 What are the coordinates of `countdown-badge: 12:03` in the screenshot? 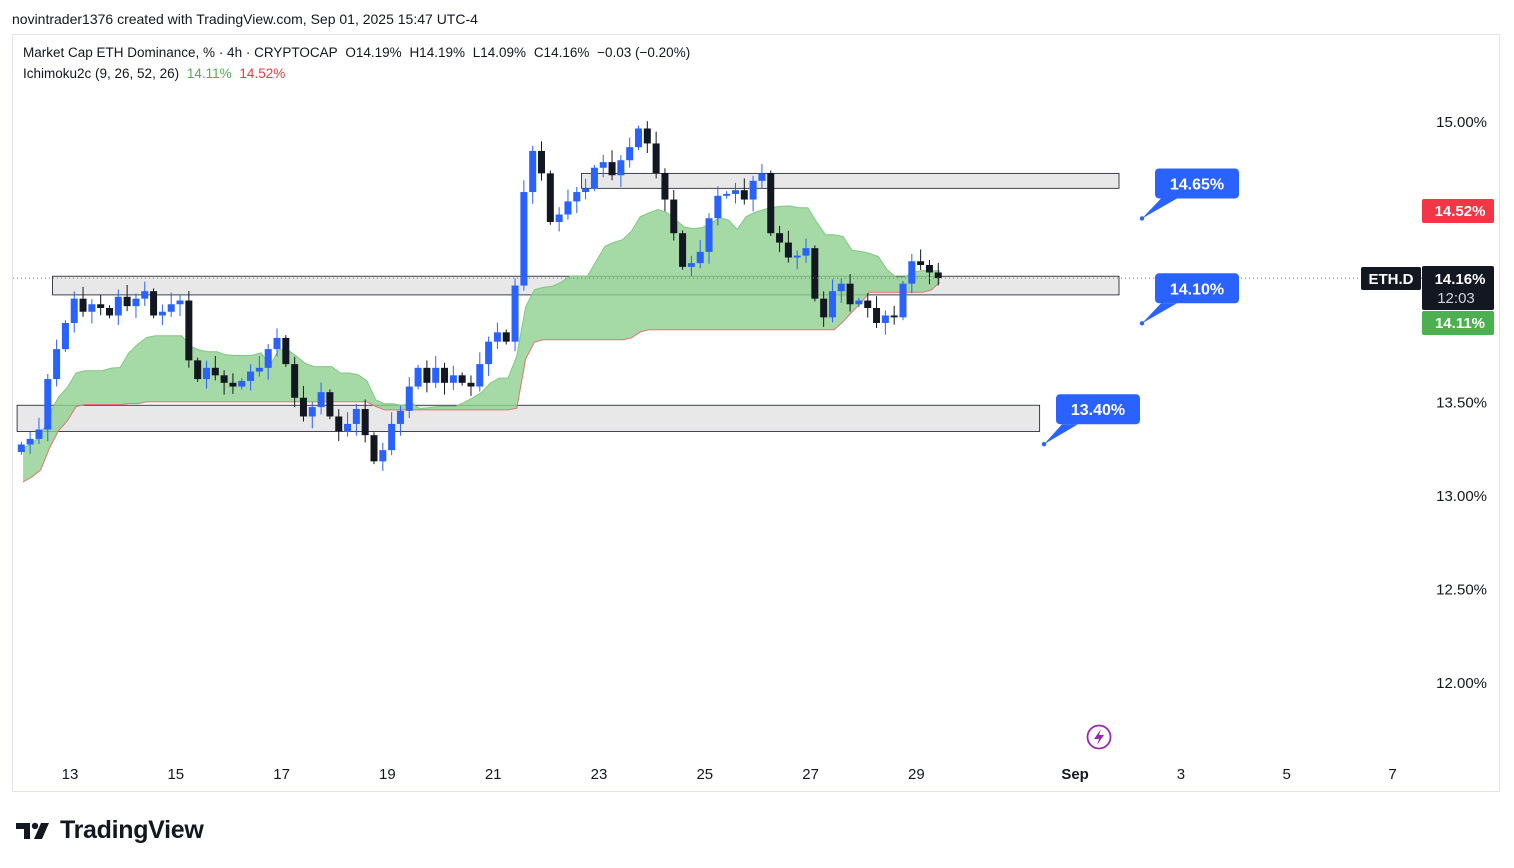 It's located at (1456, 298).